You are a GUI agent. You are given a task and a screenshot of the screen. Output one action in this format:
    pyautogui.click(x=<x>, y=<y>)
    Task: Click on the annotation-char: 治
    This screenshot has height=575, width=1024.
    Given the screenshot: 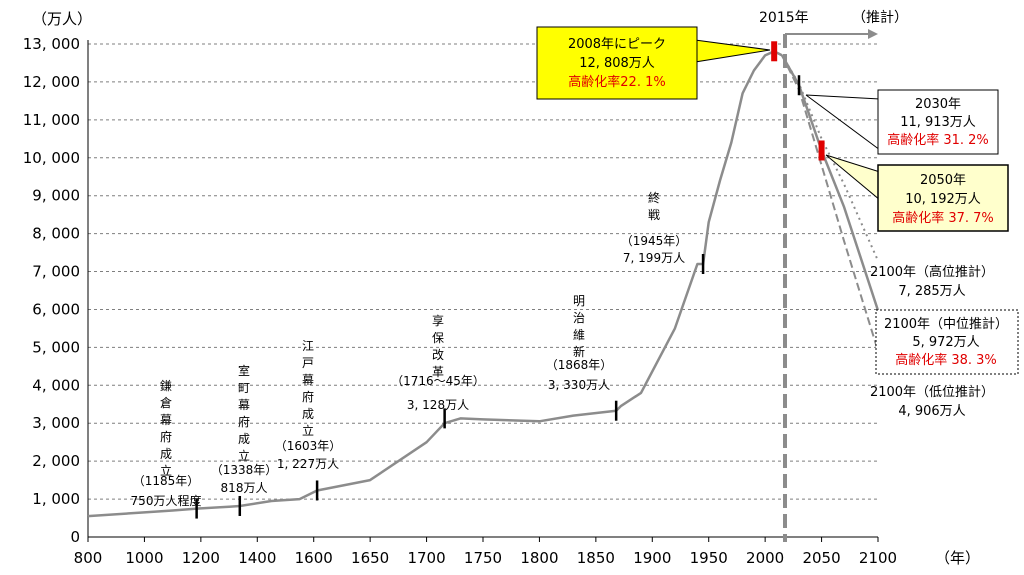 What is the action you would take?
    pyautogui.click(x=579, y=318)
    